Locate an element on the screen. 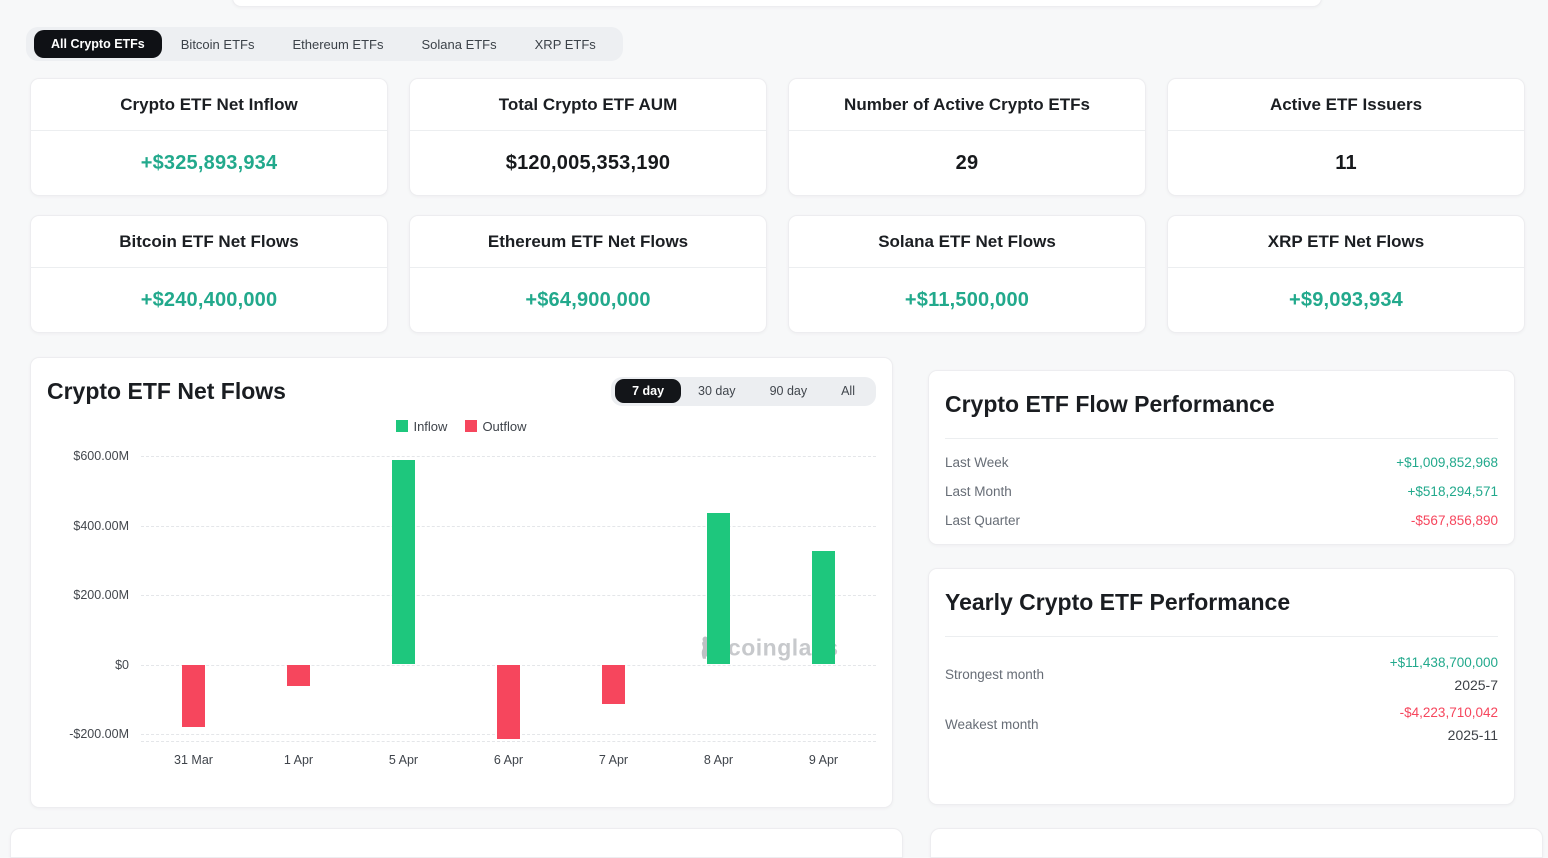 The image size is (1548, 858). stat-card-ethereum-flows: Ethereum ETF Net Flows +$64,900,000 is located at coordinates (588, 274).